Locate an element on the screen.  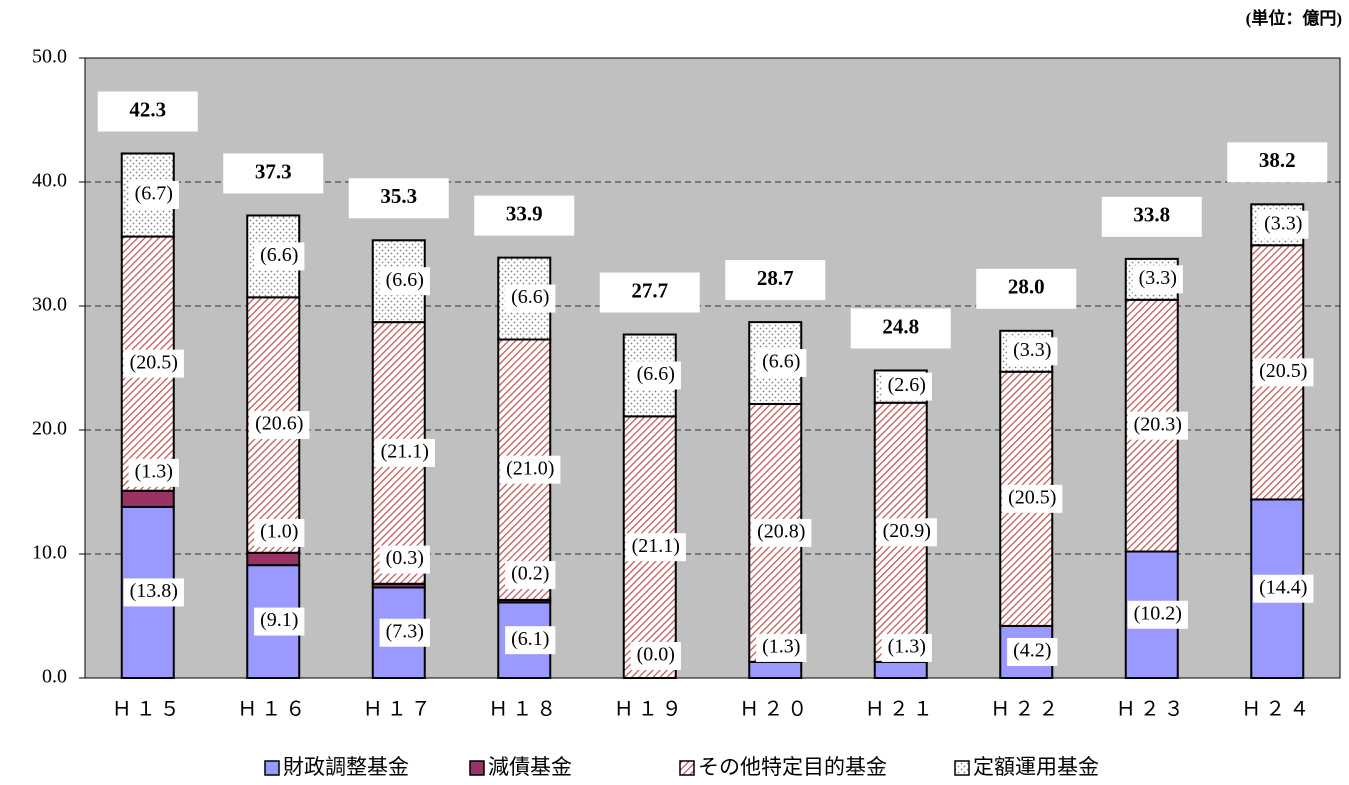
value-label-text: (6.1) is located at coordinates (530, 639).